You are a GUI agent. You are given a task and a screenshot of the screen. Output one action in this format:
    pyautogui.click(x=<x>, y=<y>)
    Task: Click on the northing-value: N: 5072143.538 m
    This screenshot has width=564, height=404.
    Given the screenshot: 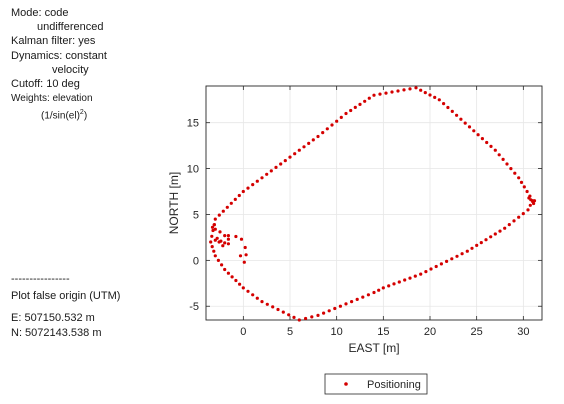 What is the action you would take?
    pyautogui.click(x=56, y=333)
    